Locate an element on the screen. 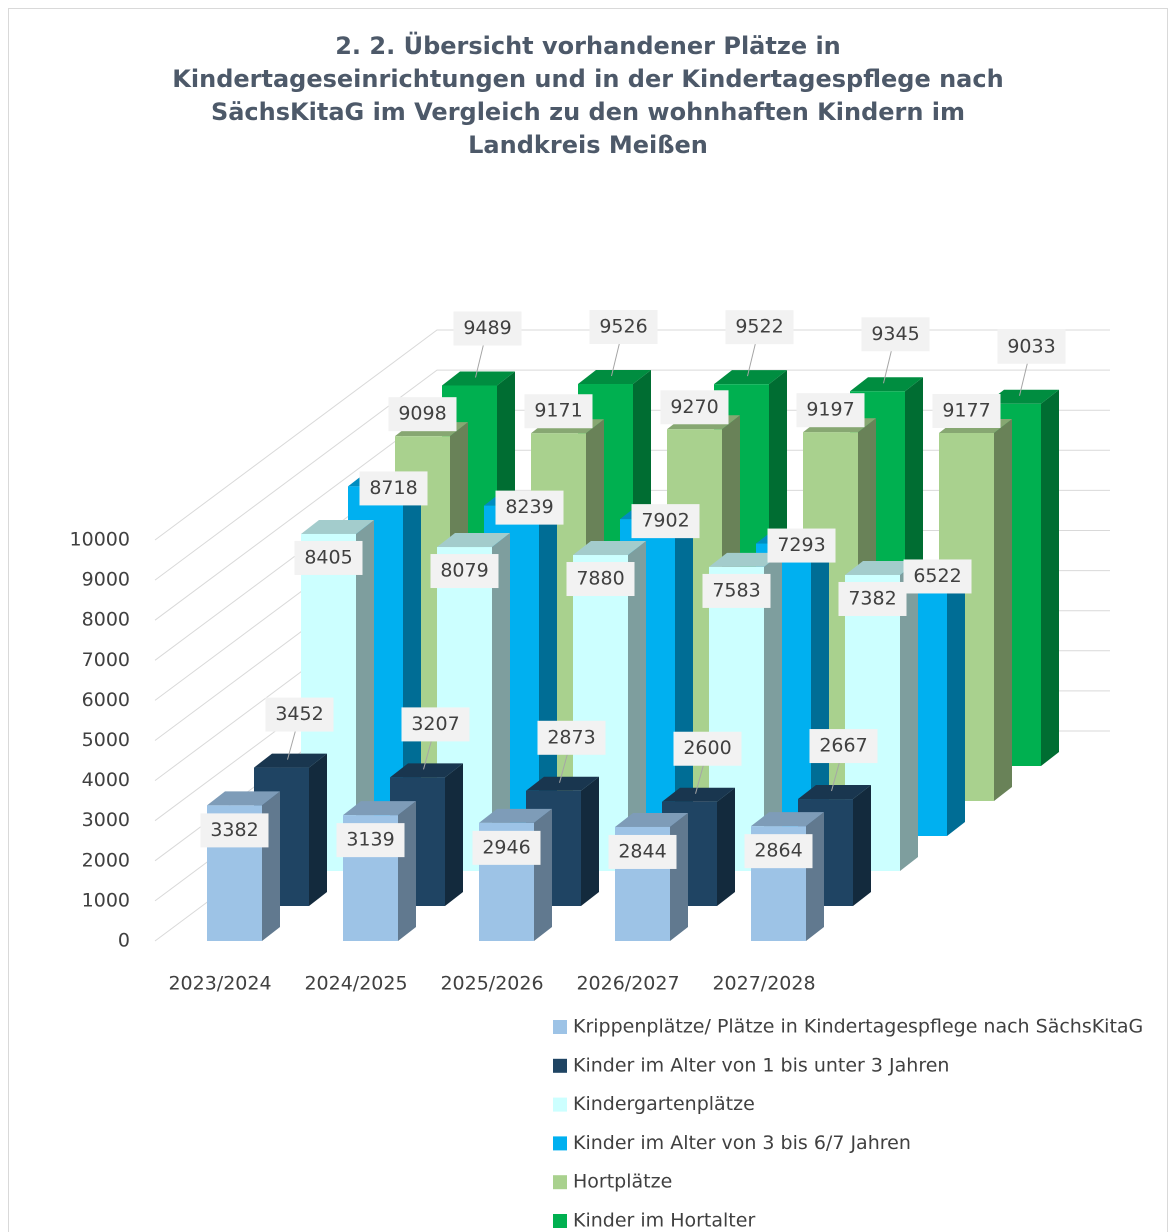  data-label: 2844 is located at coordinates (642, 851).